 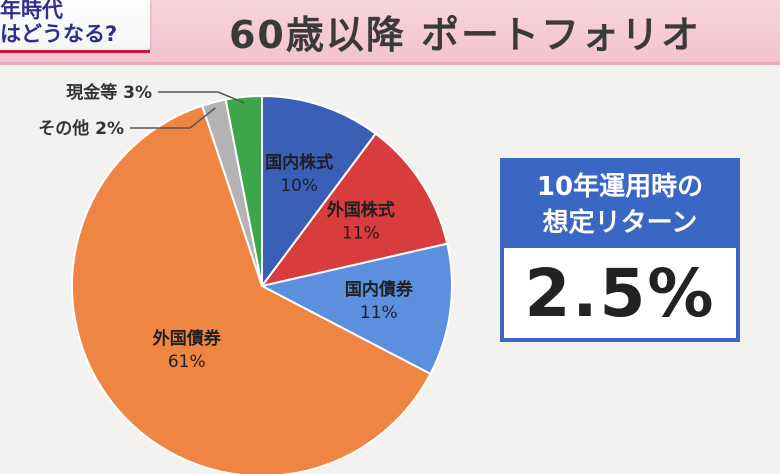 What do you see at coordinates (299, 186) in the screenshot?
I see `pie-slice-value-label: 10%` at bounding box center [299, 186].